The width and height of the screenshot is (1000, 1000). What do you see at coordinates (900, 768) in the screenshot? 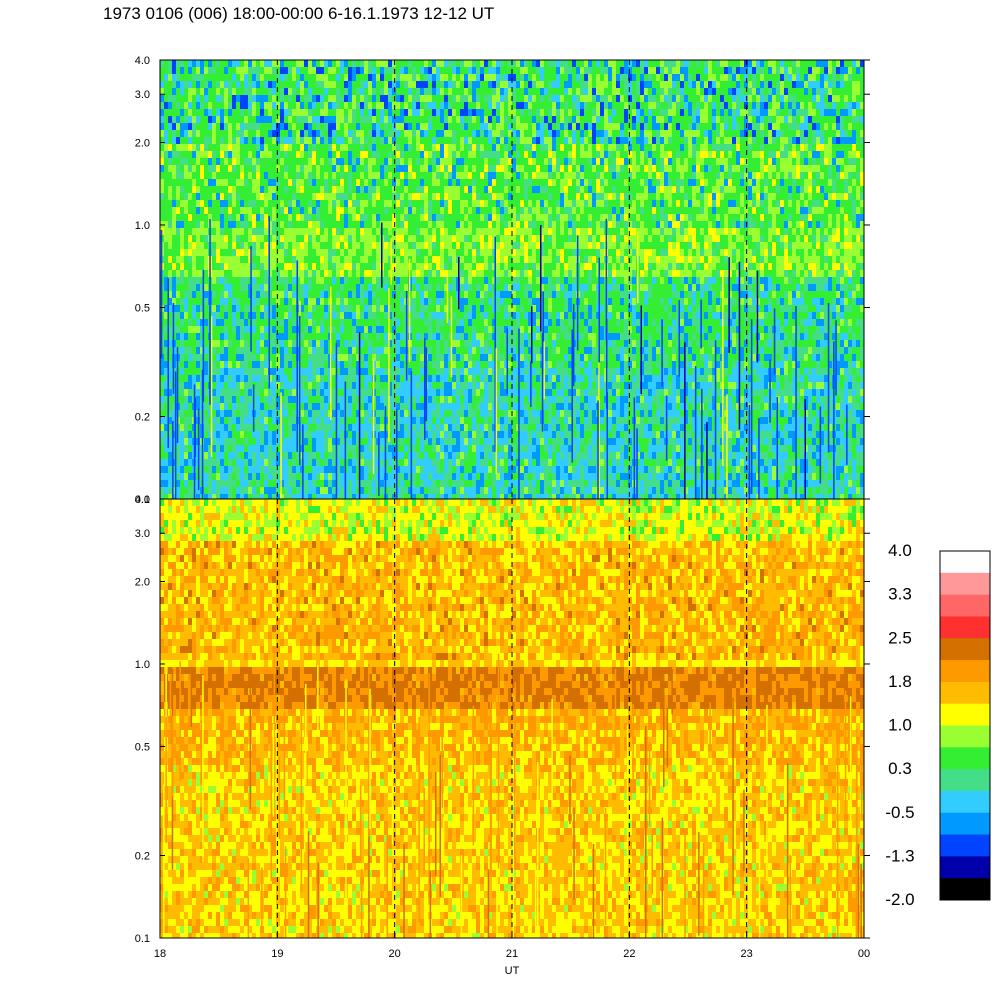
I see `colorbar-label: 0.3` at bounding box center [900, 768].